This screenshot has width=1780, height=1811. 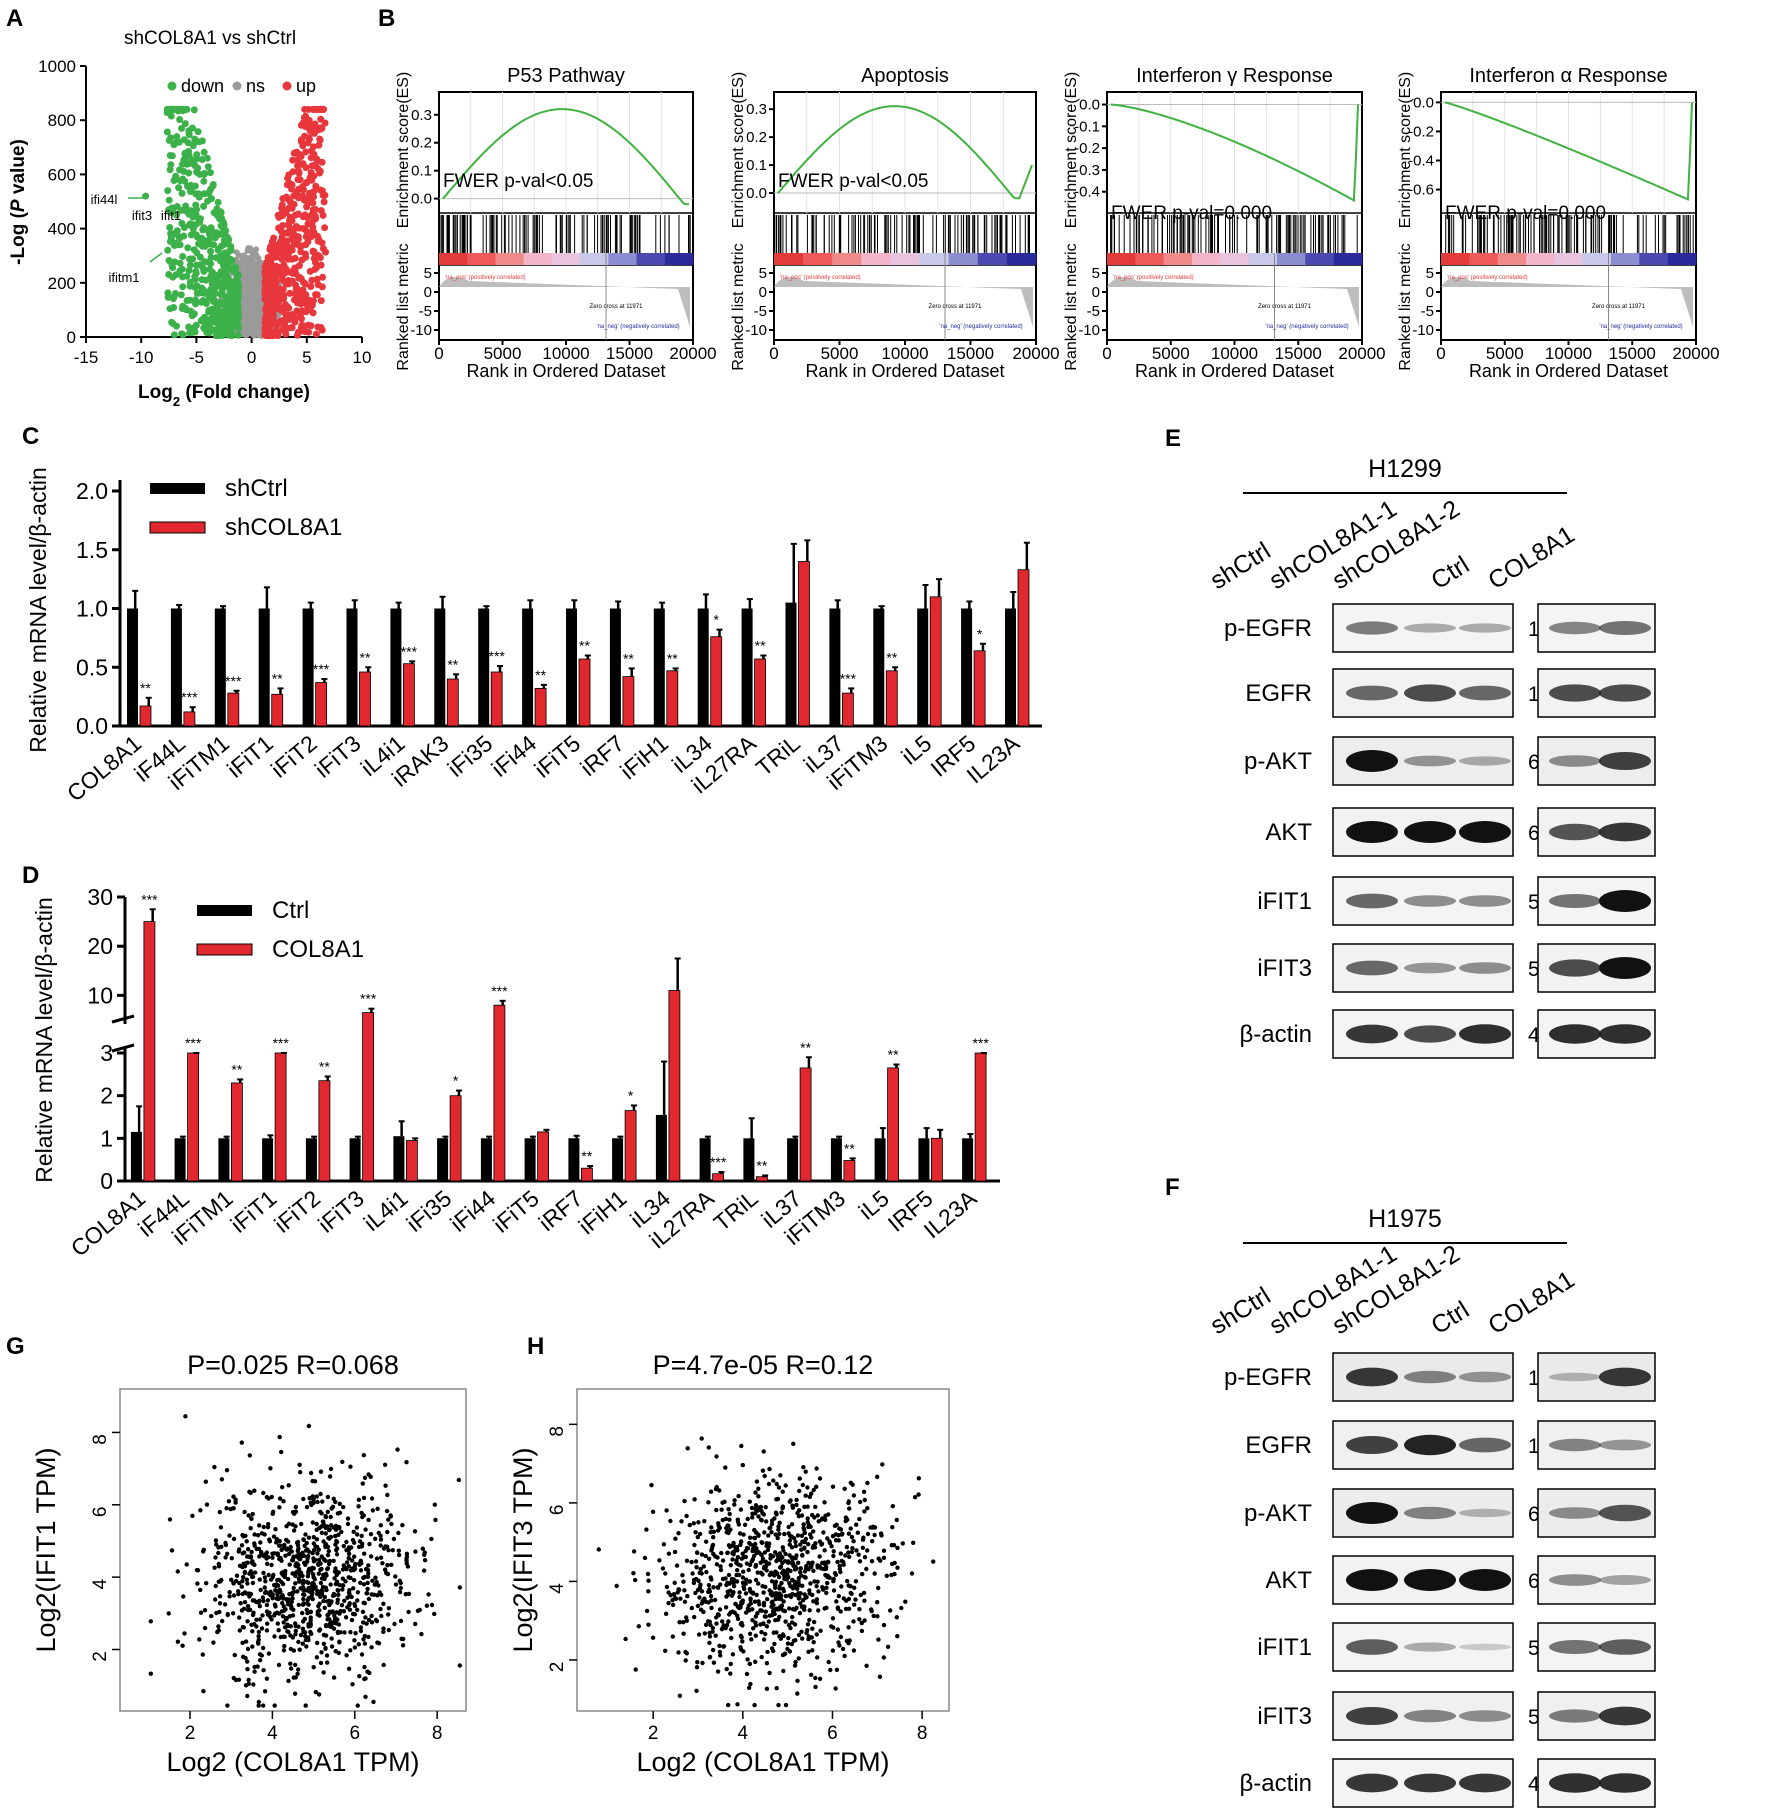 What do you see at coordinates (644, 757) in the screenshot?
I see `category-label: iFiH1` at bounding box center [644, 757].